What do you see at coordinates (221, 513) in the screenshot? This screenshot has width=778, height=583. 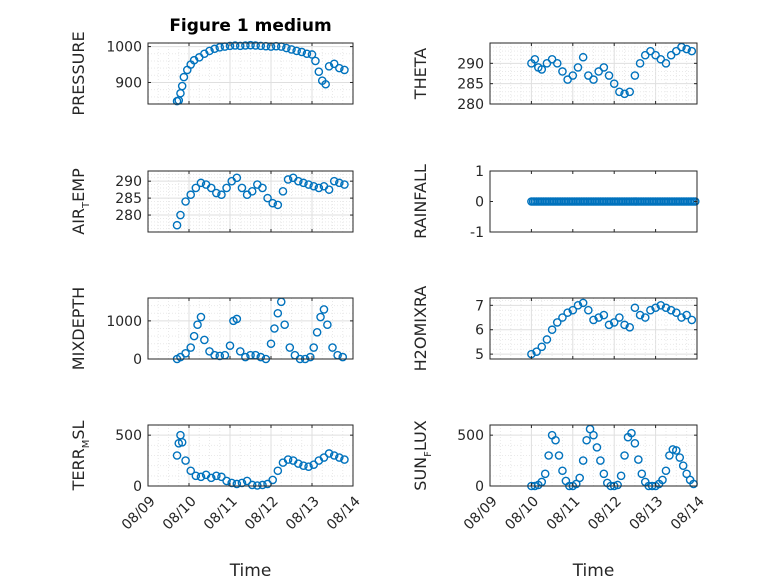 I see `x-tick-label: 08/11` at bounding box center [221, 513].